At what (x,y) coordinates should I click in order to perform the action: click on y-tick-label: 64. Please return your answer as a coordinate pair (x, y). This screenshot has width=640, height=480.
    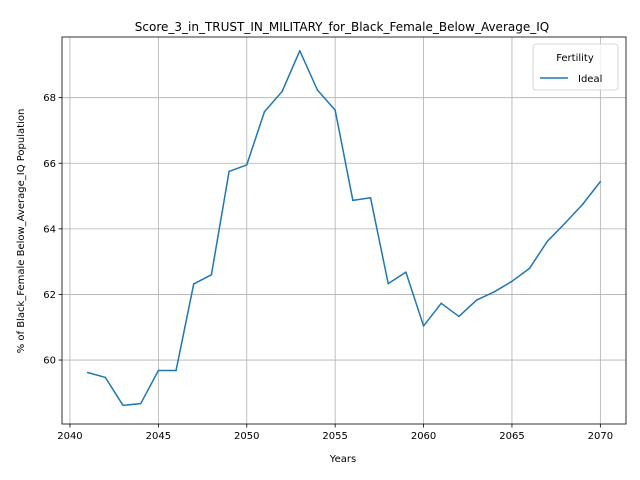
    Looking at the image, I should click on (49, 229).